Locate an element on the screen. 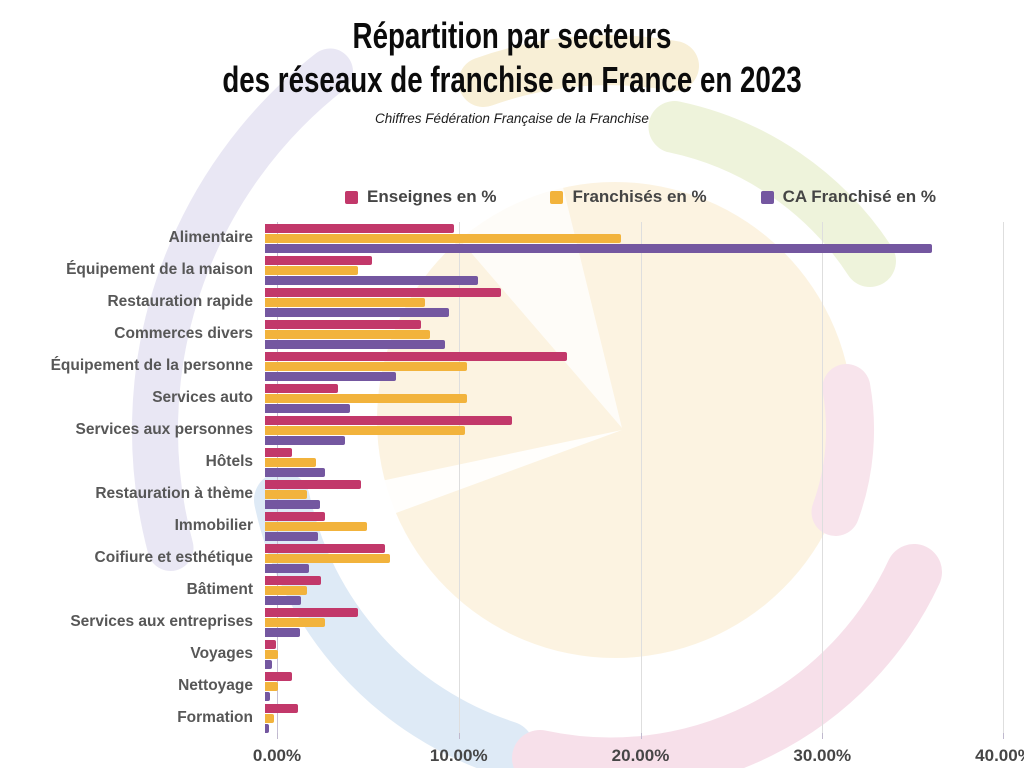  watermark-cream-arc is located at coordinates (578, 71).